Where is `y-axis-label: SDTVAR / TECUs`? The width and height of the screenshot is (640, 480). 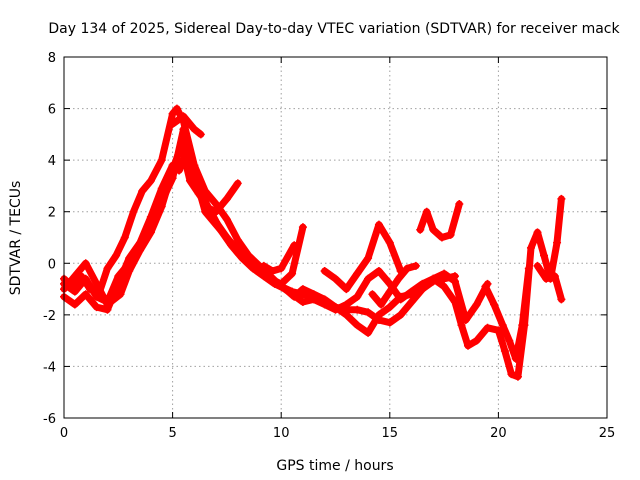 y-axis-label: SDTVAR / TECUs is located at coordinates (16, 238).